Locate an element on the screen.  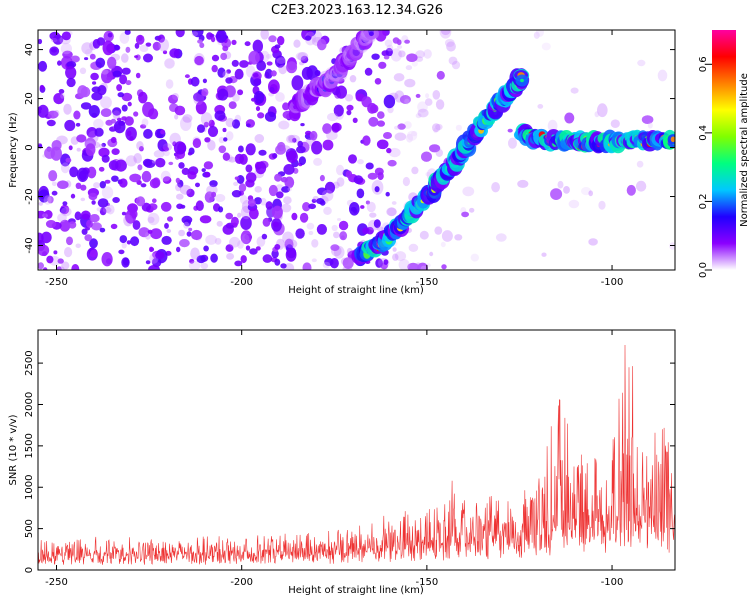
x-tick-label: -150 is located at coordinates (427, 582).